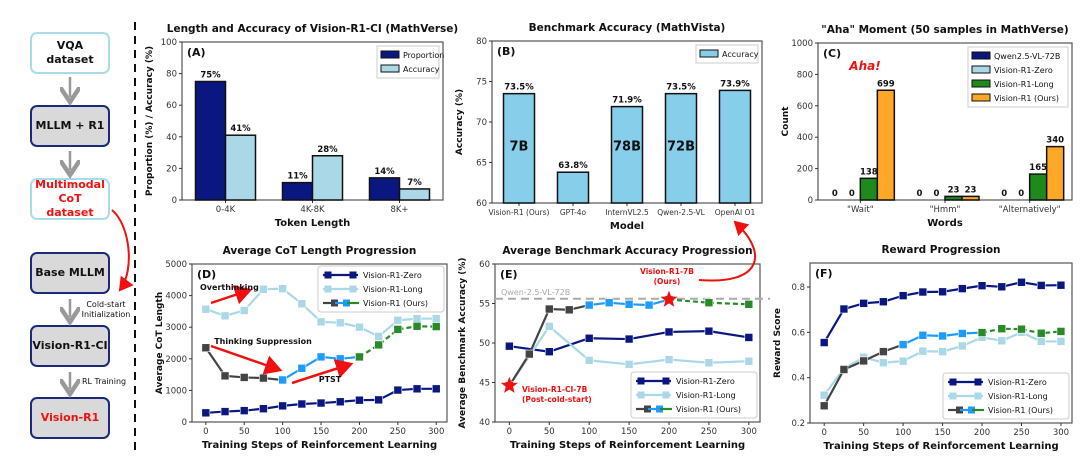 Image resolution: width=1080 pixels, height=458 pixels. What do you see at coordinates (735, 84) in the screenshot?
I see `bar-value-label: 73.9%` at bounding box center [735, 84].